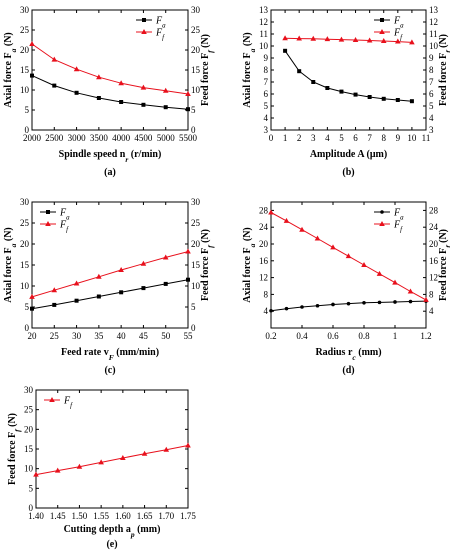 This screenshot has width=450, height=550. Describe the element at coordinates (110, 354) in the screenshot. I see `x-axis-label: Feed rate vF (mm/min)` at that location.